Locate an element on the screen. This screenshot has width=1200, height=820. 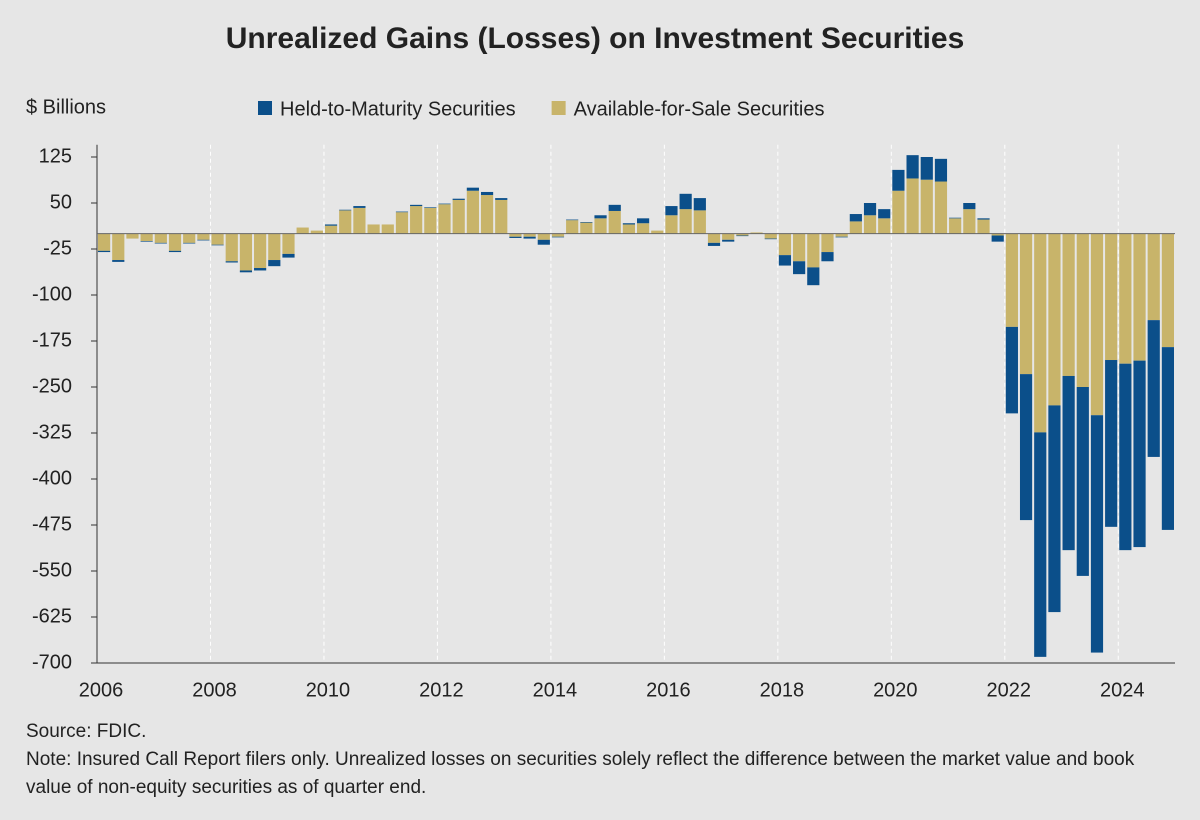
source: Source: FDIC. is located at coordinates (86, 731).